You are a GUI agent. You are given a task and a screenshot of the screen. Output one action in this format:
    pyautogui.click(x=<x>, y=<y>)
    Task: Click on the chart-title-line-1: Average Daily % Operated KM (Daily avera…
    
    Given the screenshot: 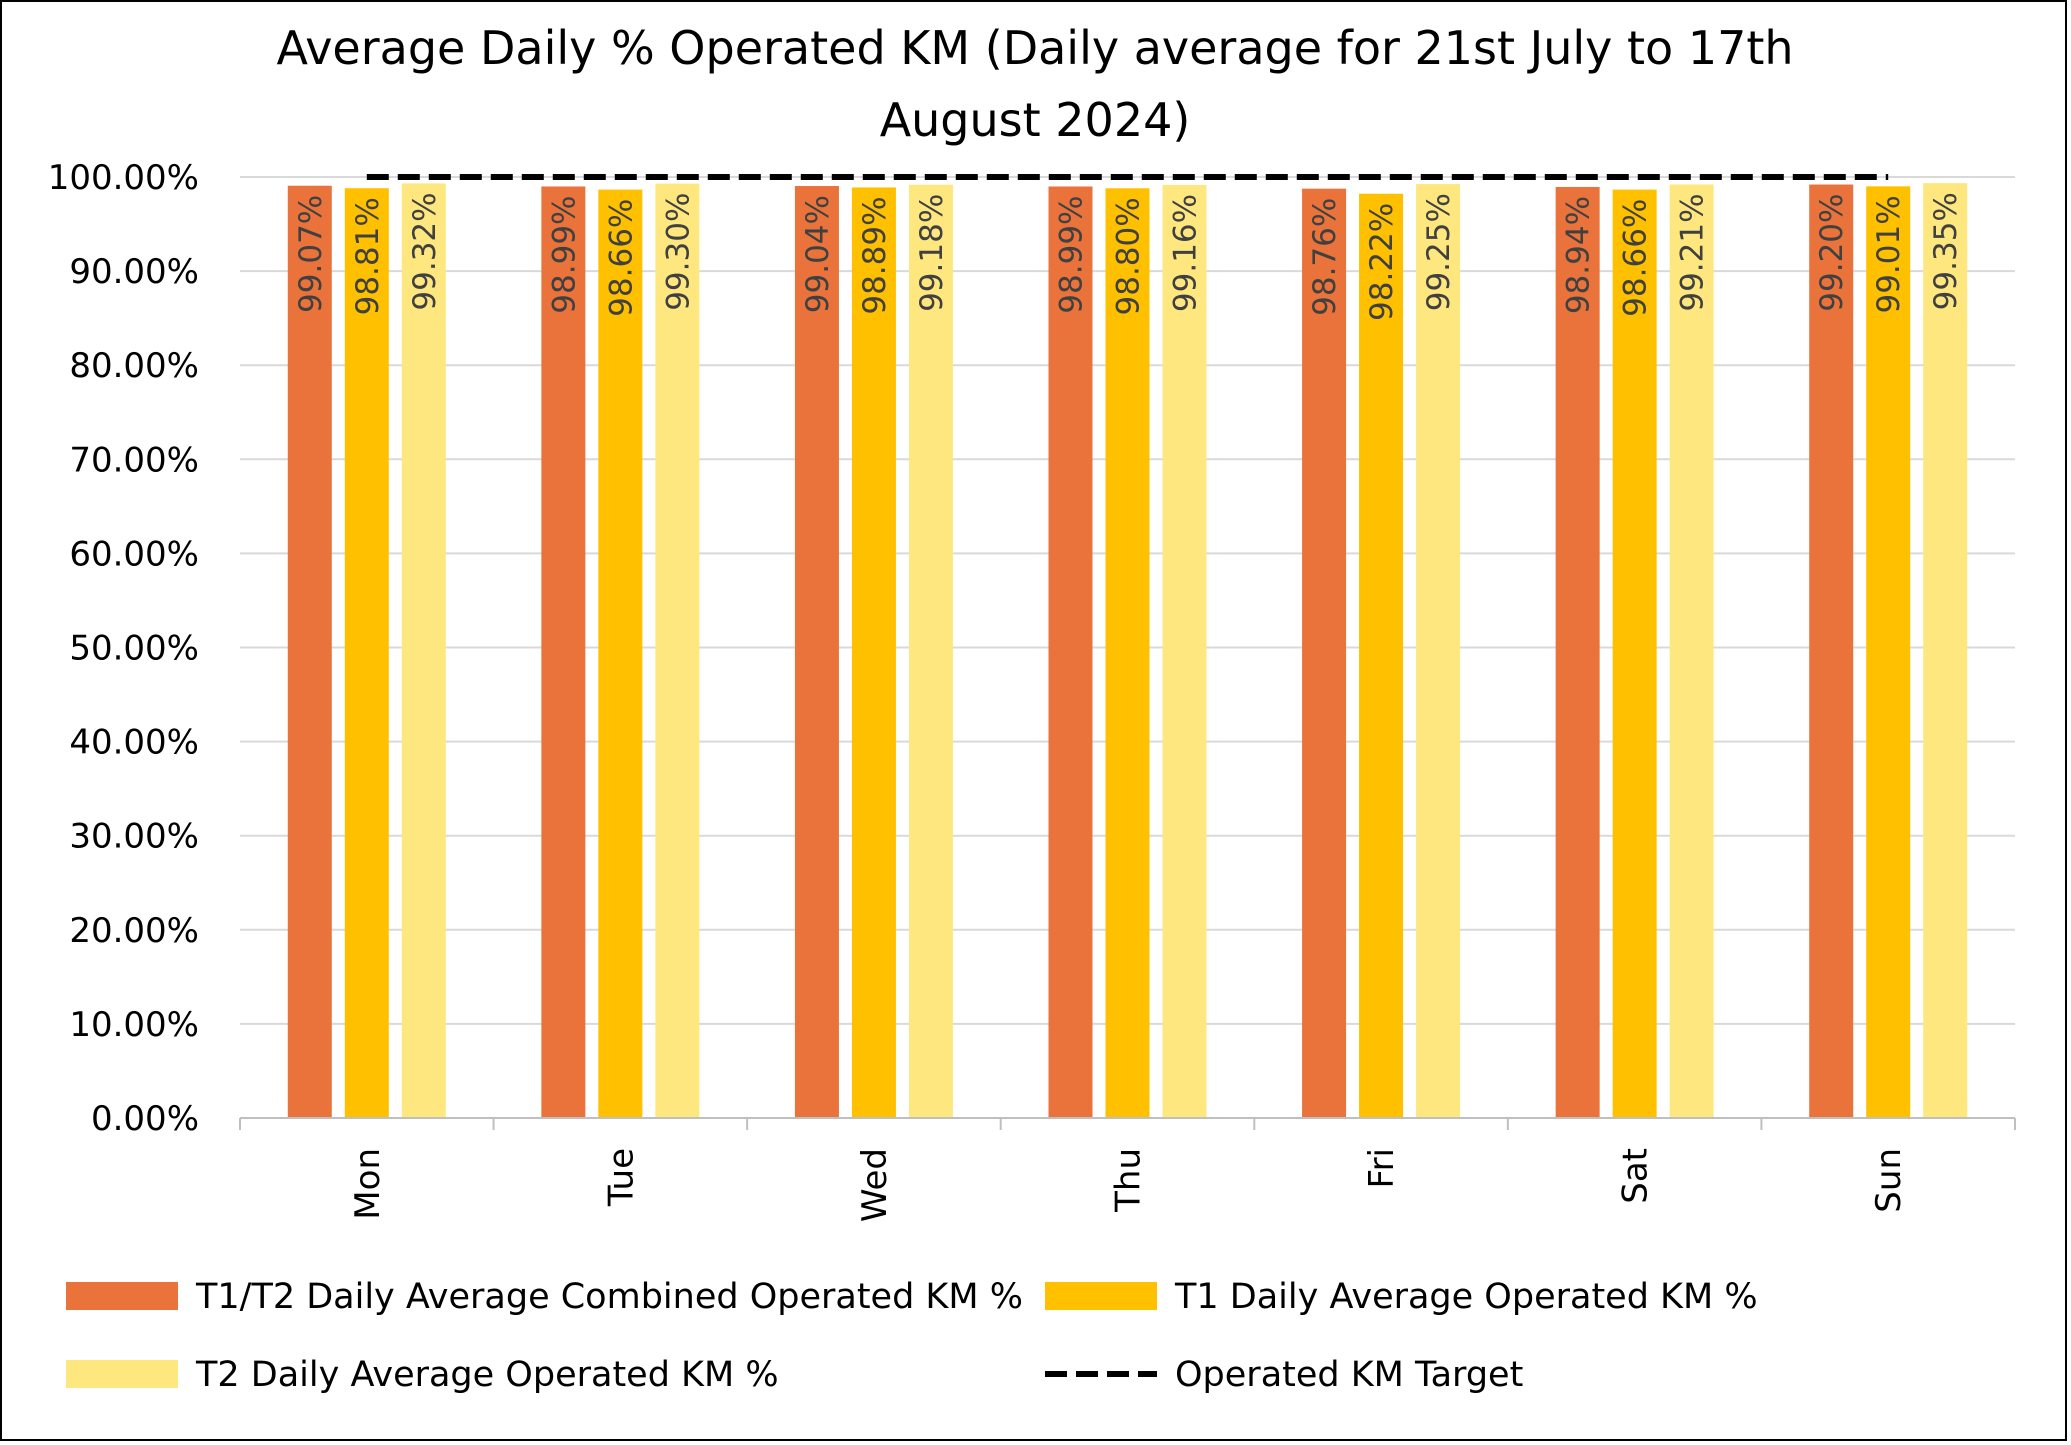 What is the action you would take?
    pyautogui.click(x=1034, y=48)
    